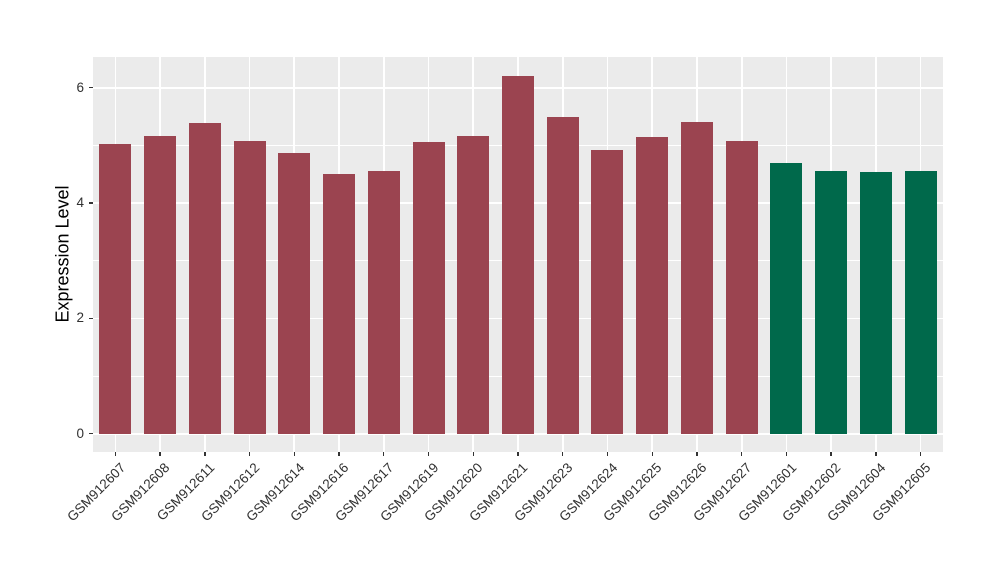  Describe the element at coordinates (339, 303) in the screenshot. I see `bar-GSM912616` at that location.